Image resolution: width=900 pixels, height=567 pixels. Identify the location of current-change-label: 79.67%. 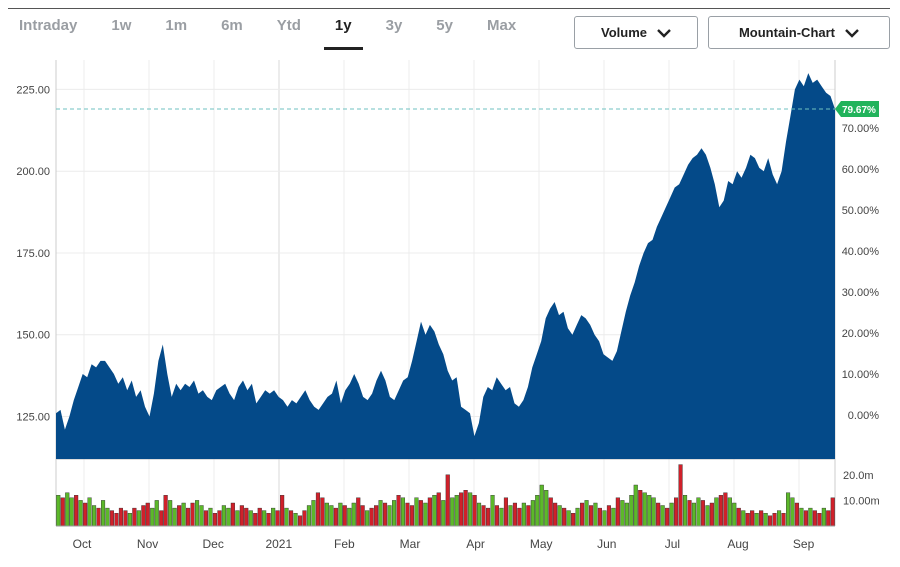
(859, 110).